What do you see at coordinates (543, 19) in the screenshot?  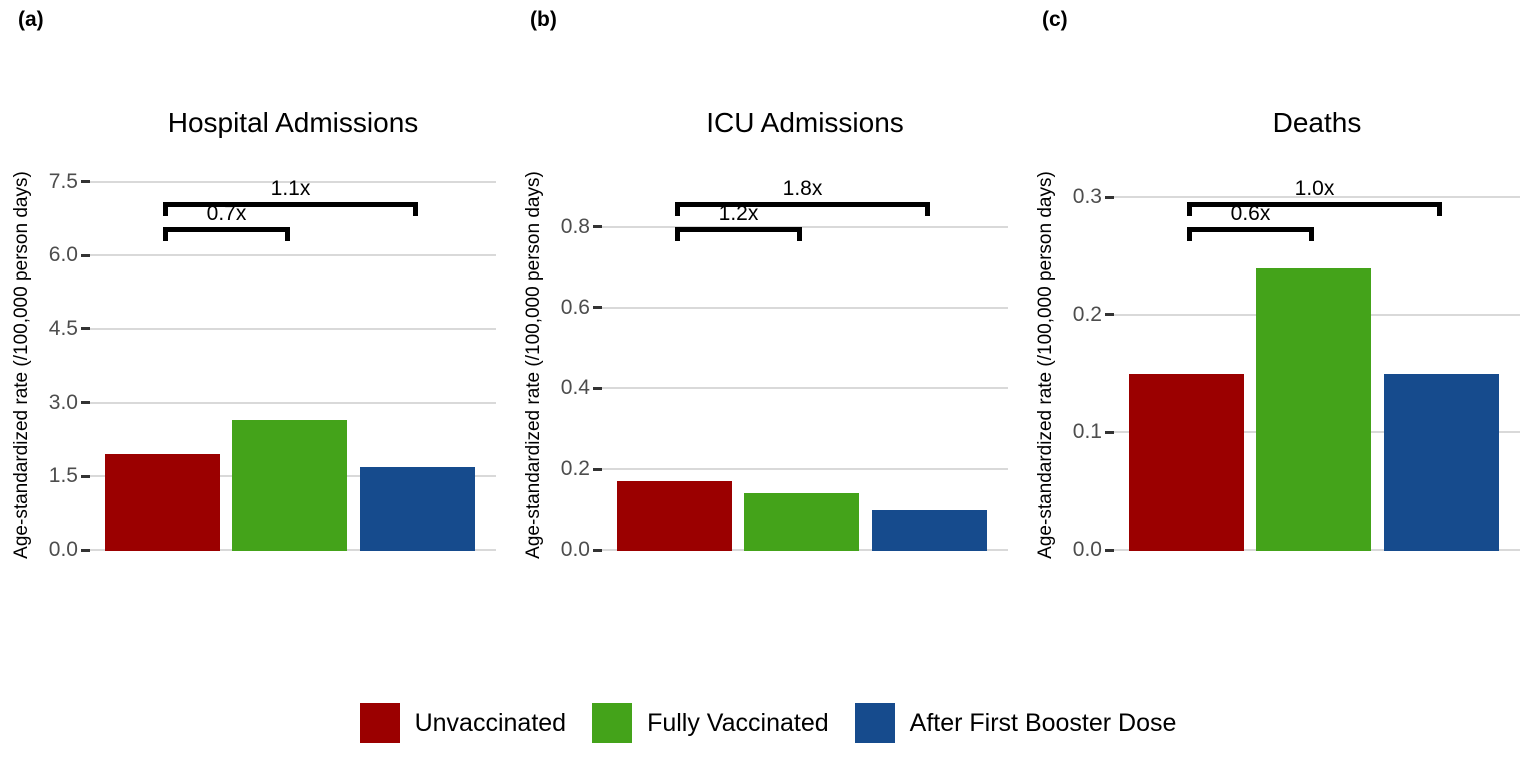 I see `panel-letter: (b)` at bounding box center [543, 19].